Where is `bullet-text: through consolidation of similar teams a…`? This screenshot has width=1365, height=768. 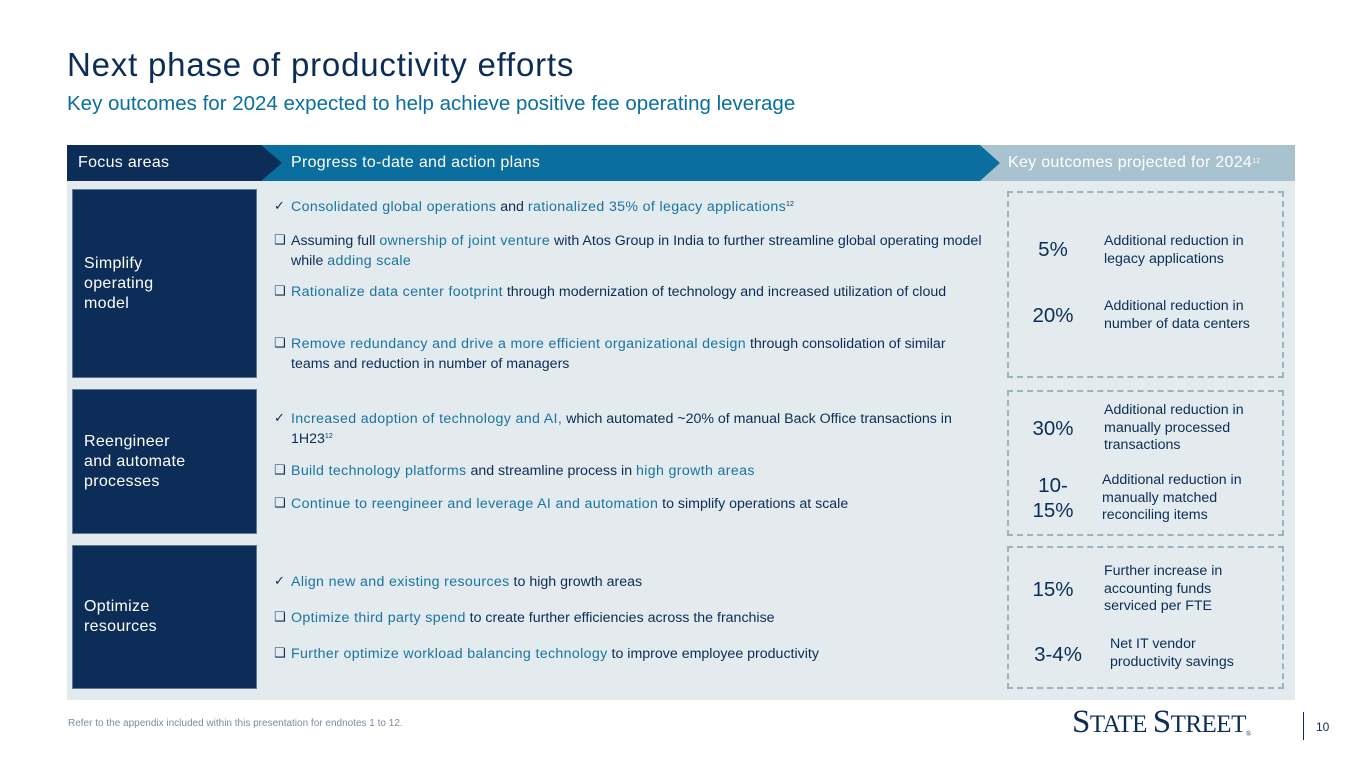
bullet-text: through consolidation of similar teams a… is located at coordinates (618, 354).